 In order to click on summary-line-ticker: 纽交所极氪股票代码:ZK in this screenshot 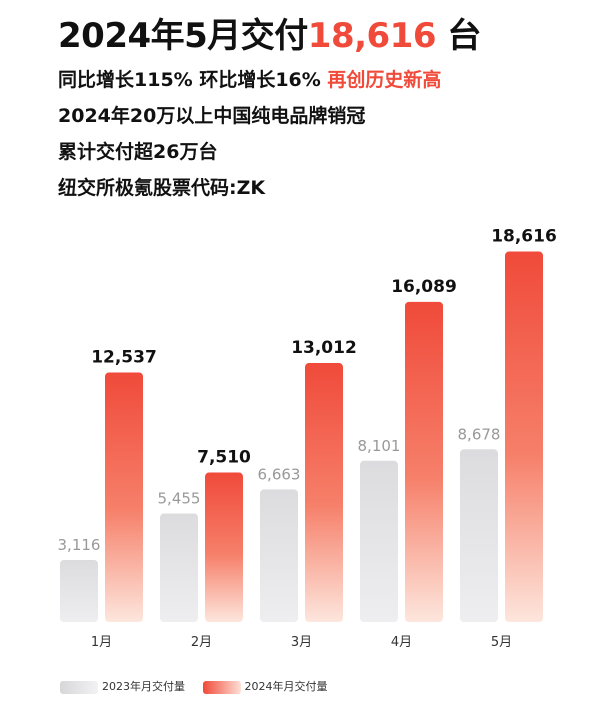, I will do `click(249, 188)`.